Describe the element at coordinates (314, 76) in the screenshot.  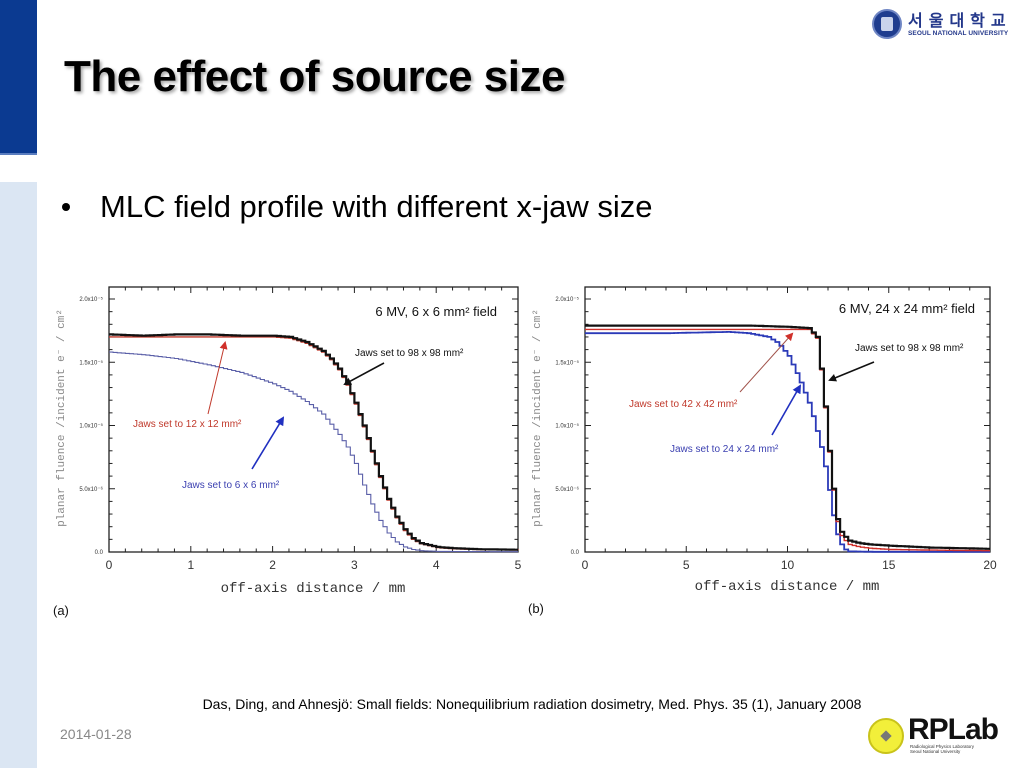
I see `slide-title: The effect of source size` at that location.